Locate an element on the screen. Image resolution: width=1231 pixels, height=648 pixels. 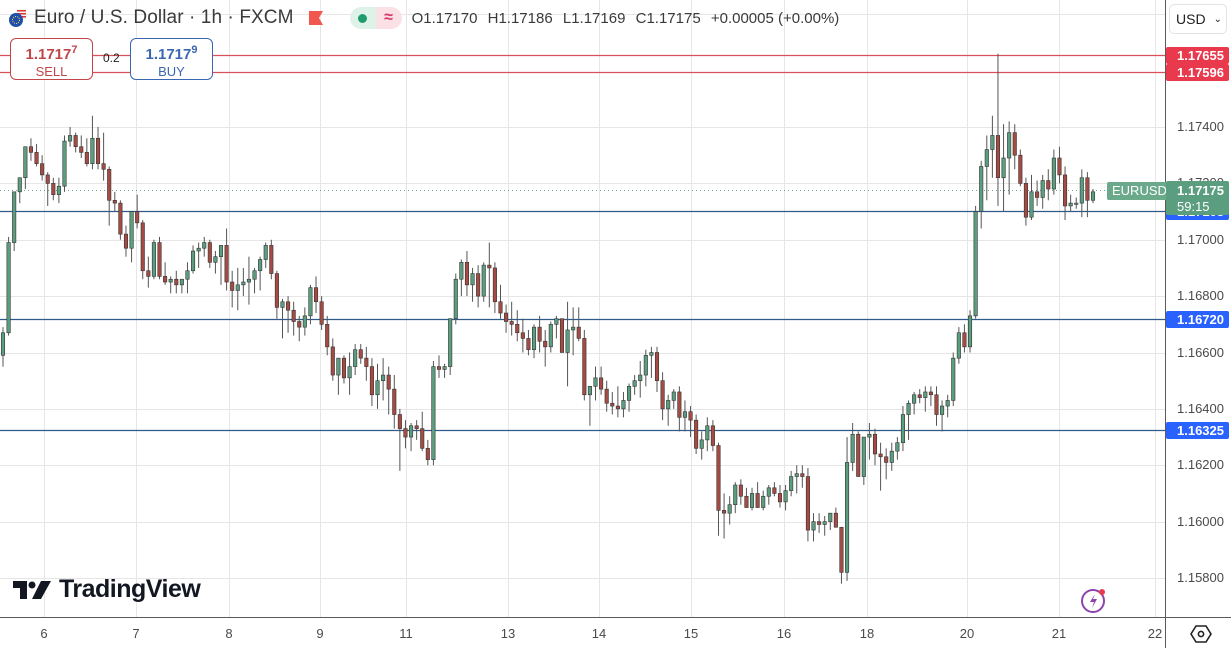
date-tick-label: 9 is located at coordinates (320, 633).